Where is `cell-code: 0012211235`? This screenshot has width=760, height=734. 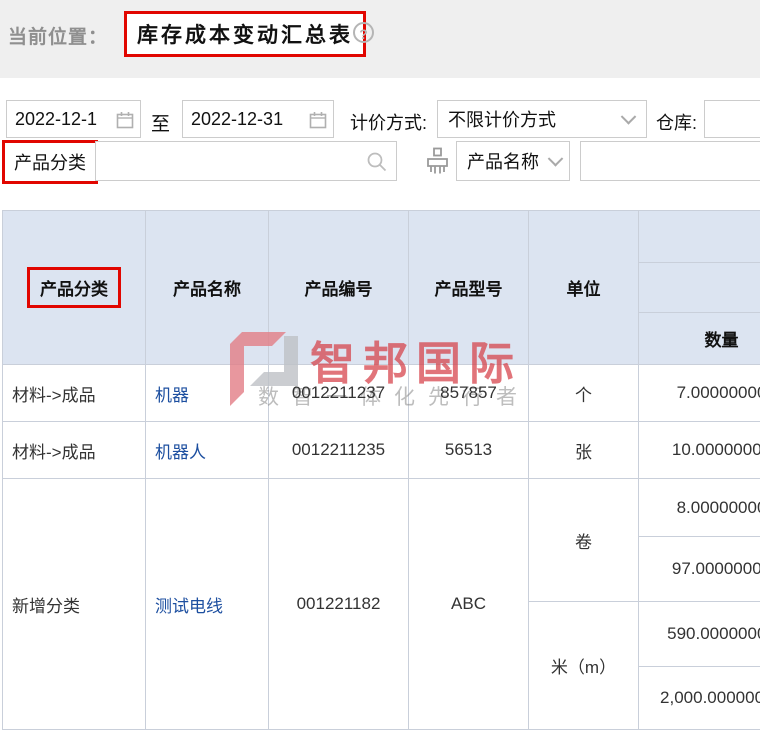 cell-code: 0012211235 is located at coordinates (338, 450).